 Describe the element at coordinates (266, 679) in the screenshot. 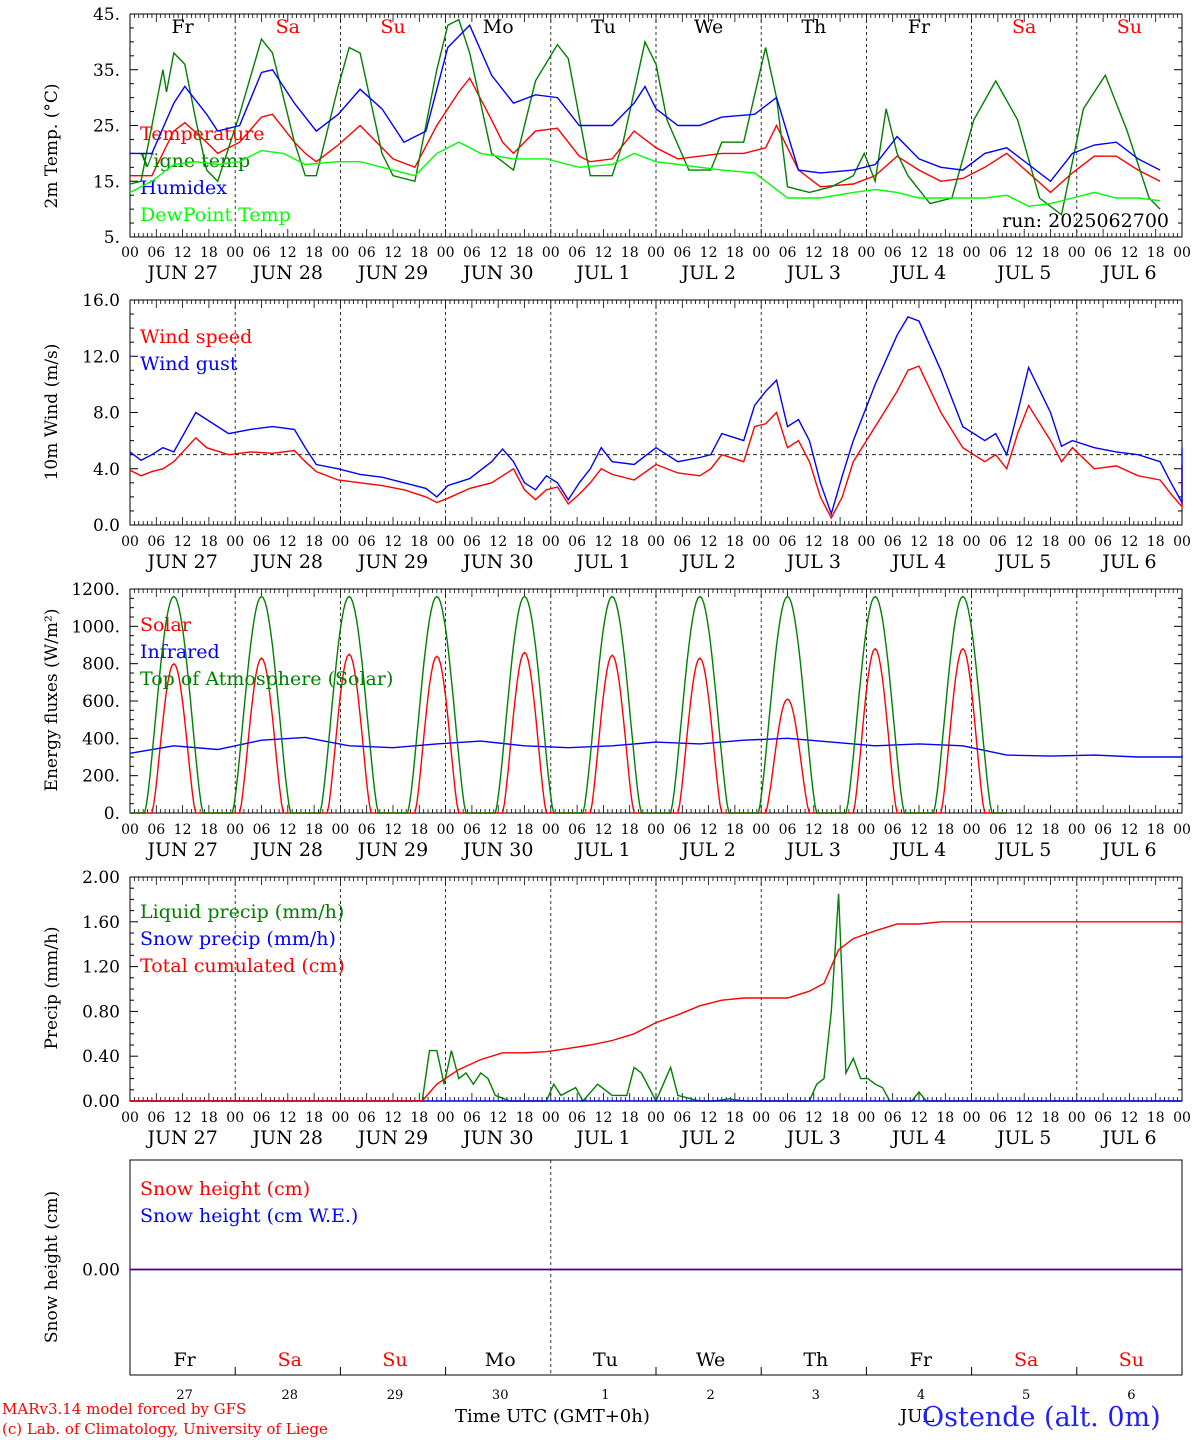

I see `legend-entry: Top of Atmosphere (Solar)` at that location.